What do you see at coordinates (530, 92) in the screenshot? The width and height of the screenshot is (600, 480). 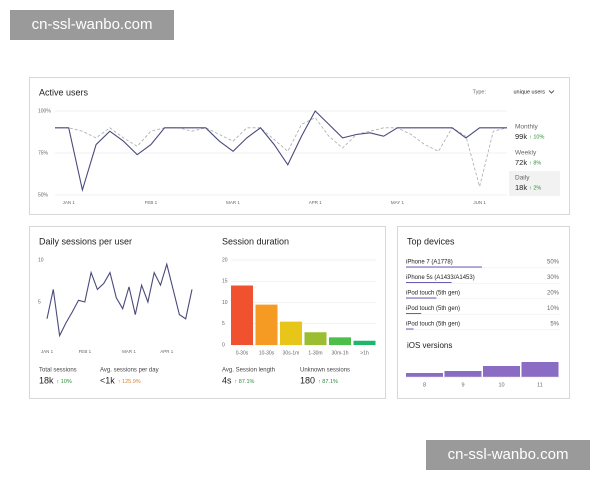 I see `filter-value: unique users` at bounding box center [530, 92].